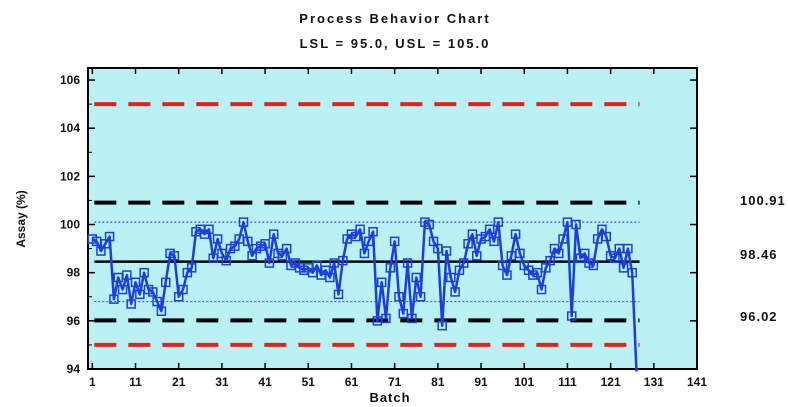 The width and height of the screenshot is (788, 407). What do you see at coordinates (763, 200) in the screenshot?
I see `ucl-value-label: 100.91` at bounding box center [763, 200].